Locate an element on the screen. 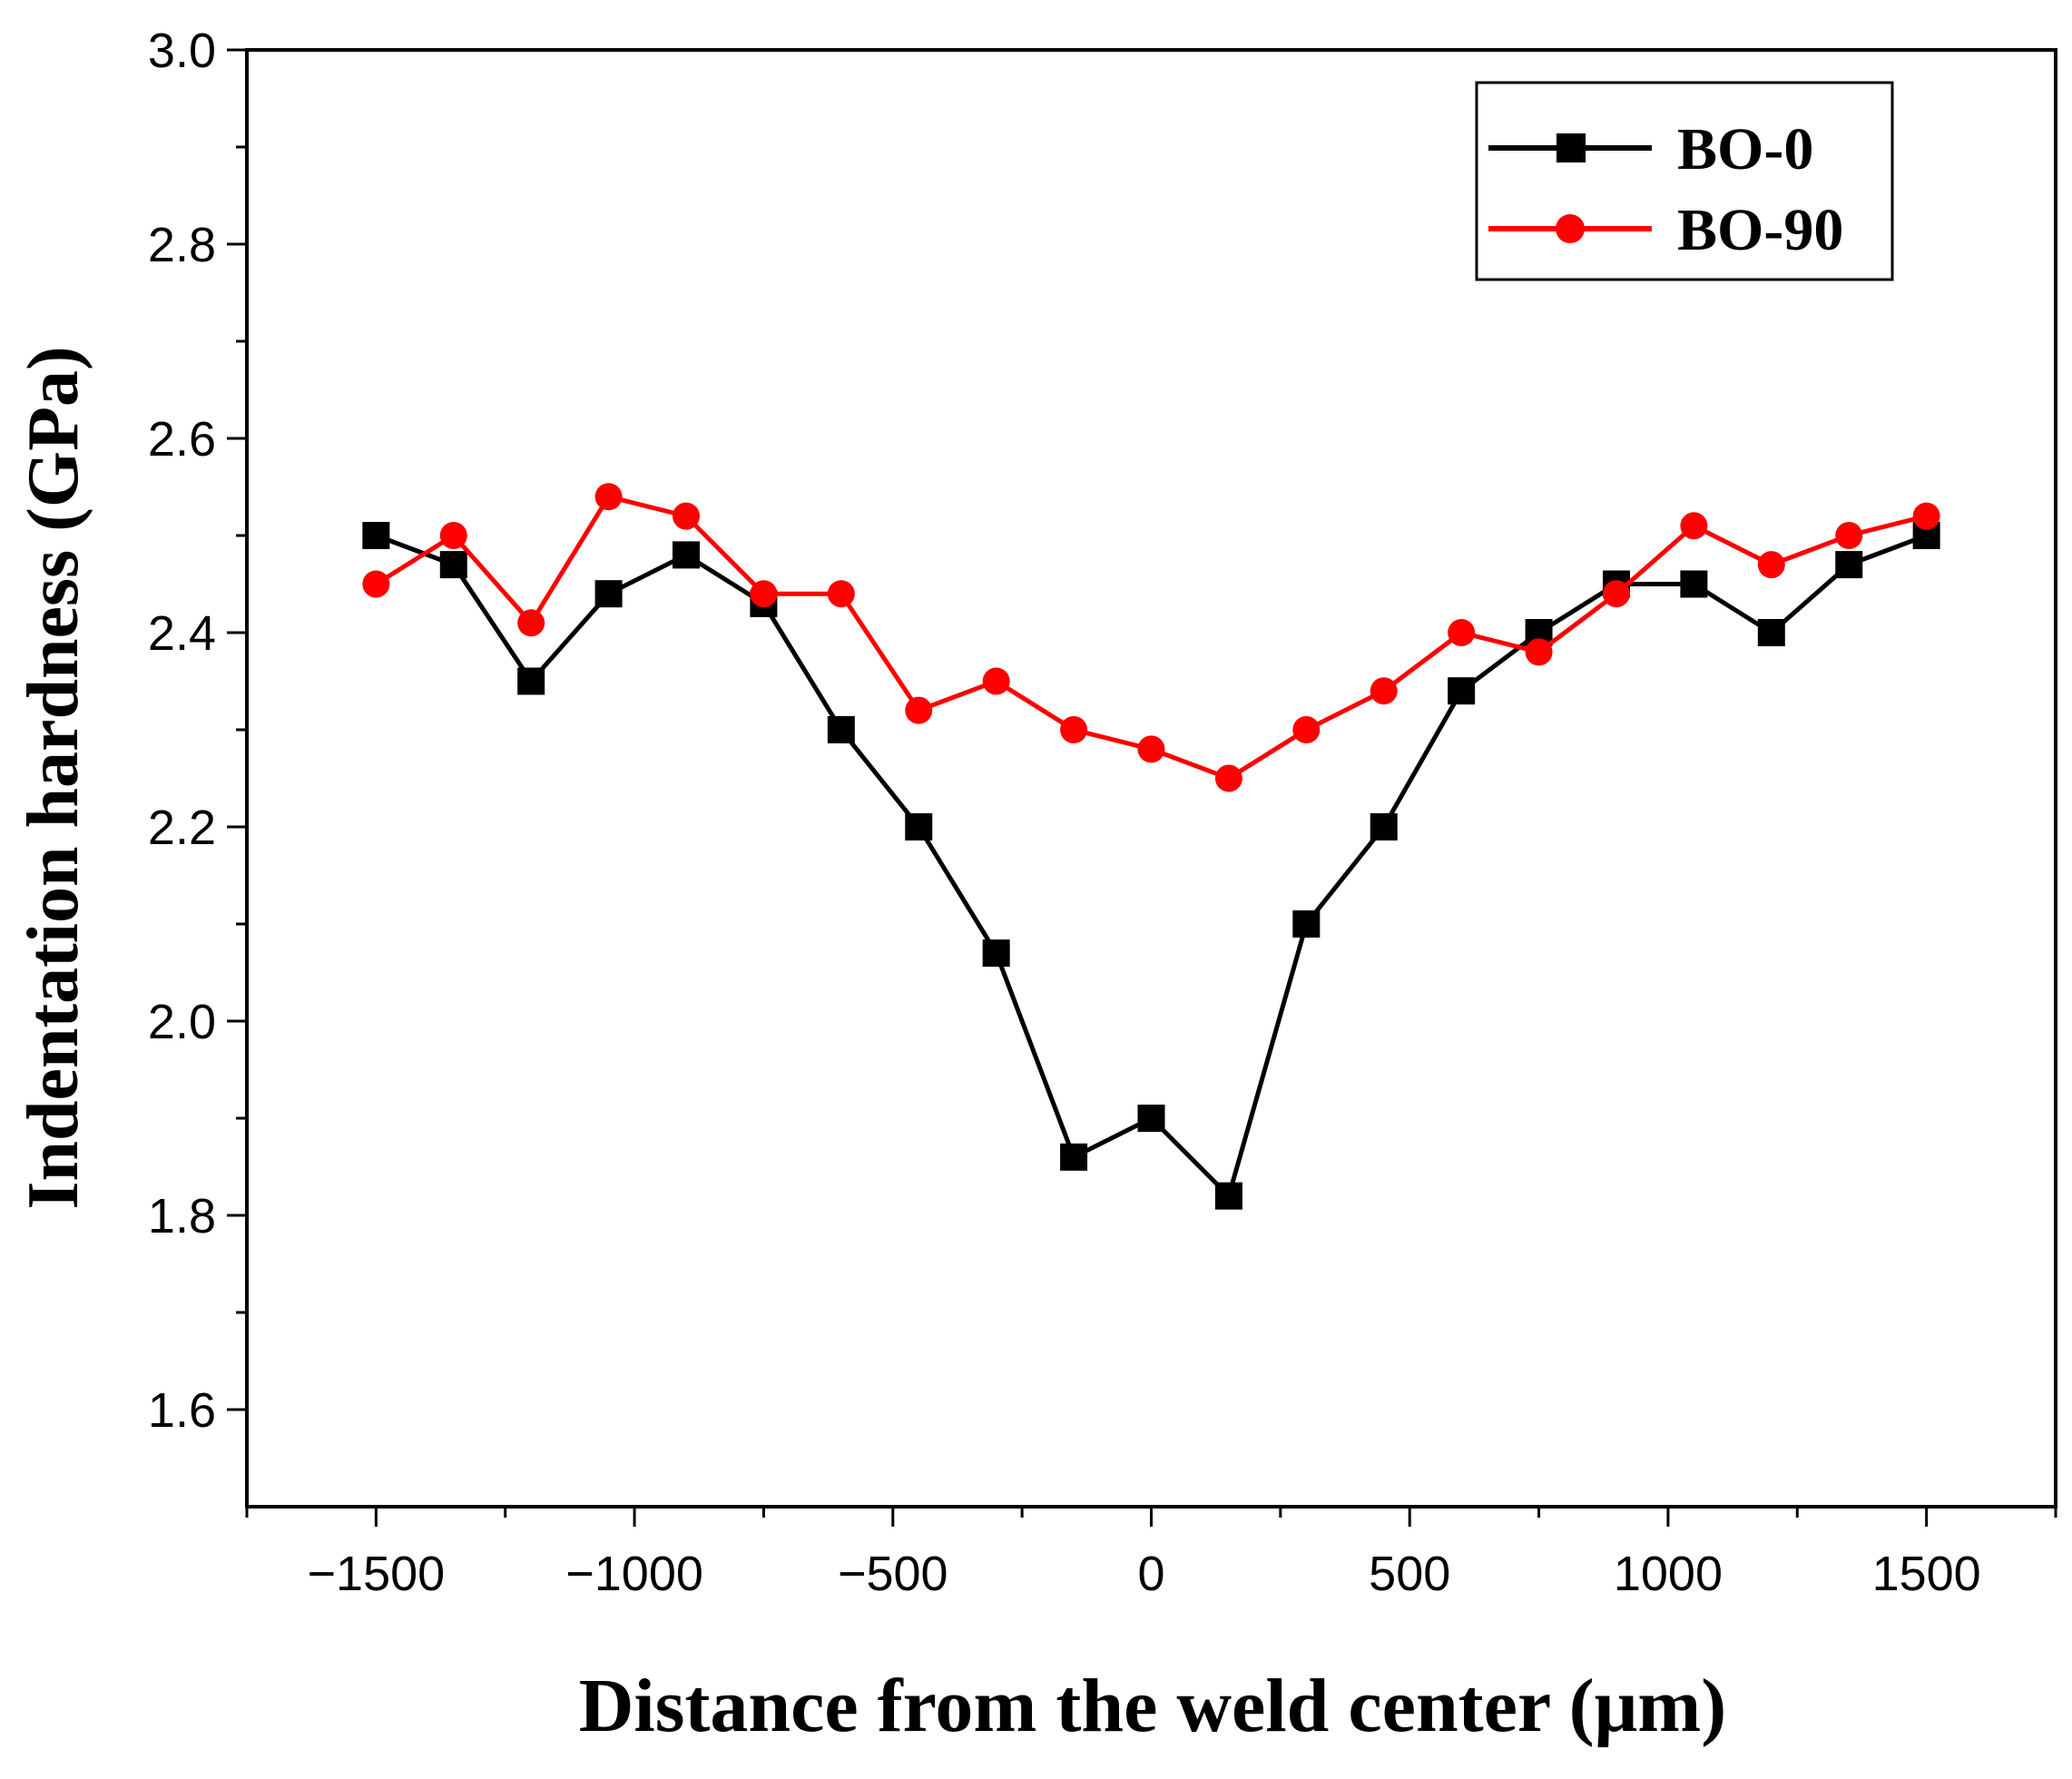 This screenshot has width=2072, height=1779. y-tick-label: 2.8 is located at coordinates (182, 245).